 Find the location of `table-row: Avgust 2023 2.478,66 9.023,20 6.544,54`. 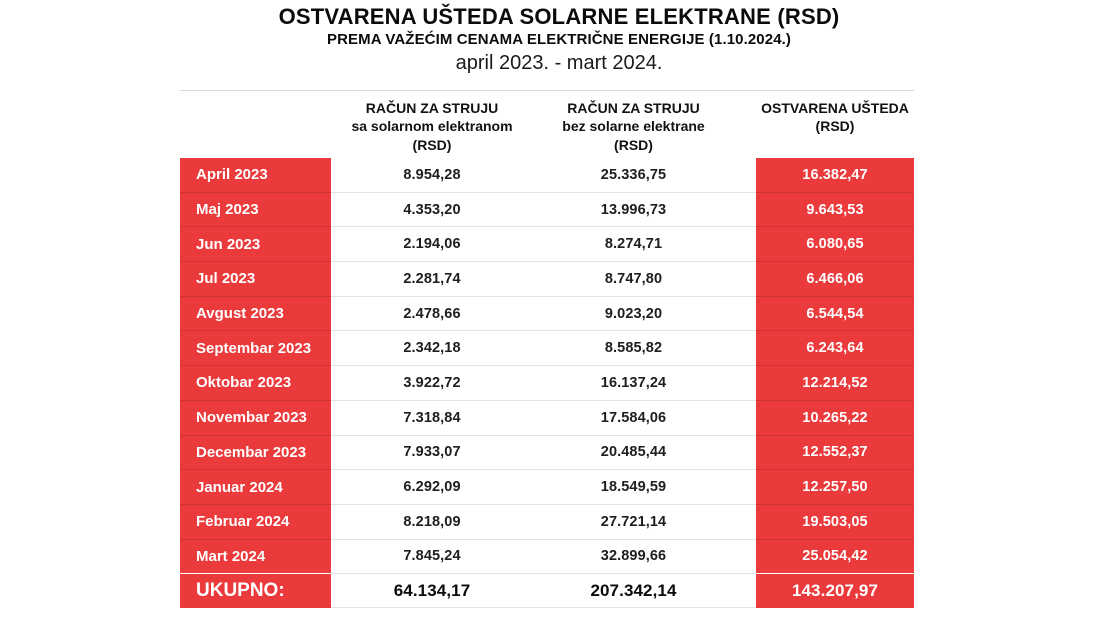

table-row: Avgust 2023 2.478,66 9.023,20 6.544,54 is located at coordinates (547, 314).